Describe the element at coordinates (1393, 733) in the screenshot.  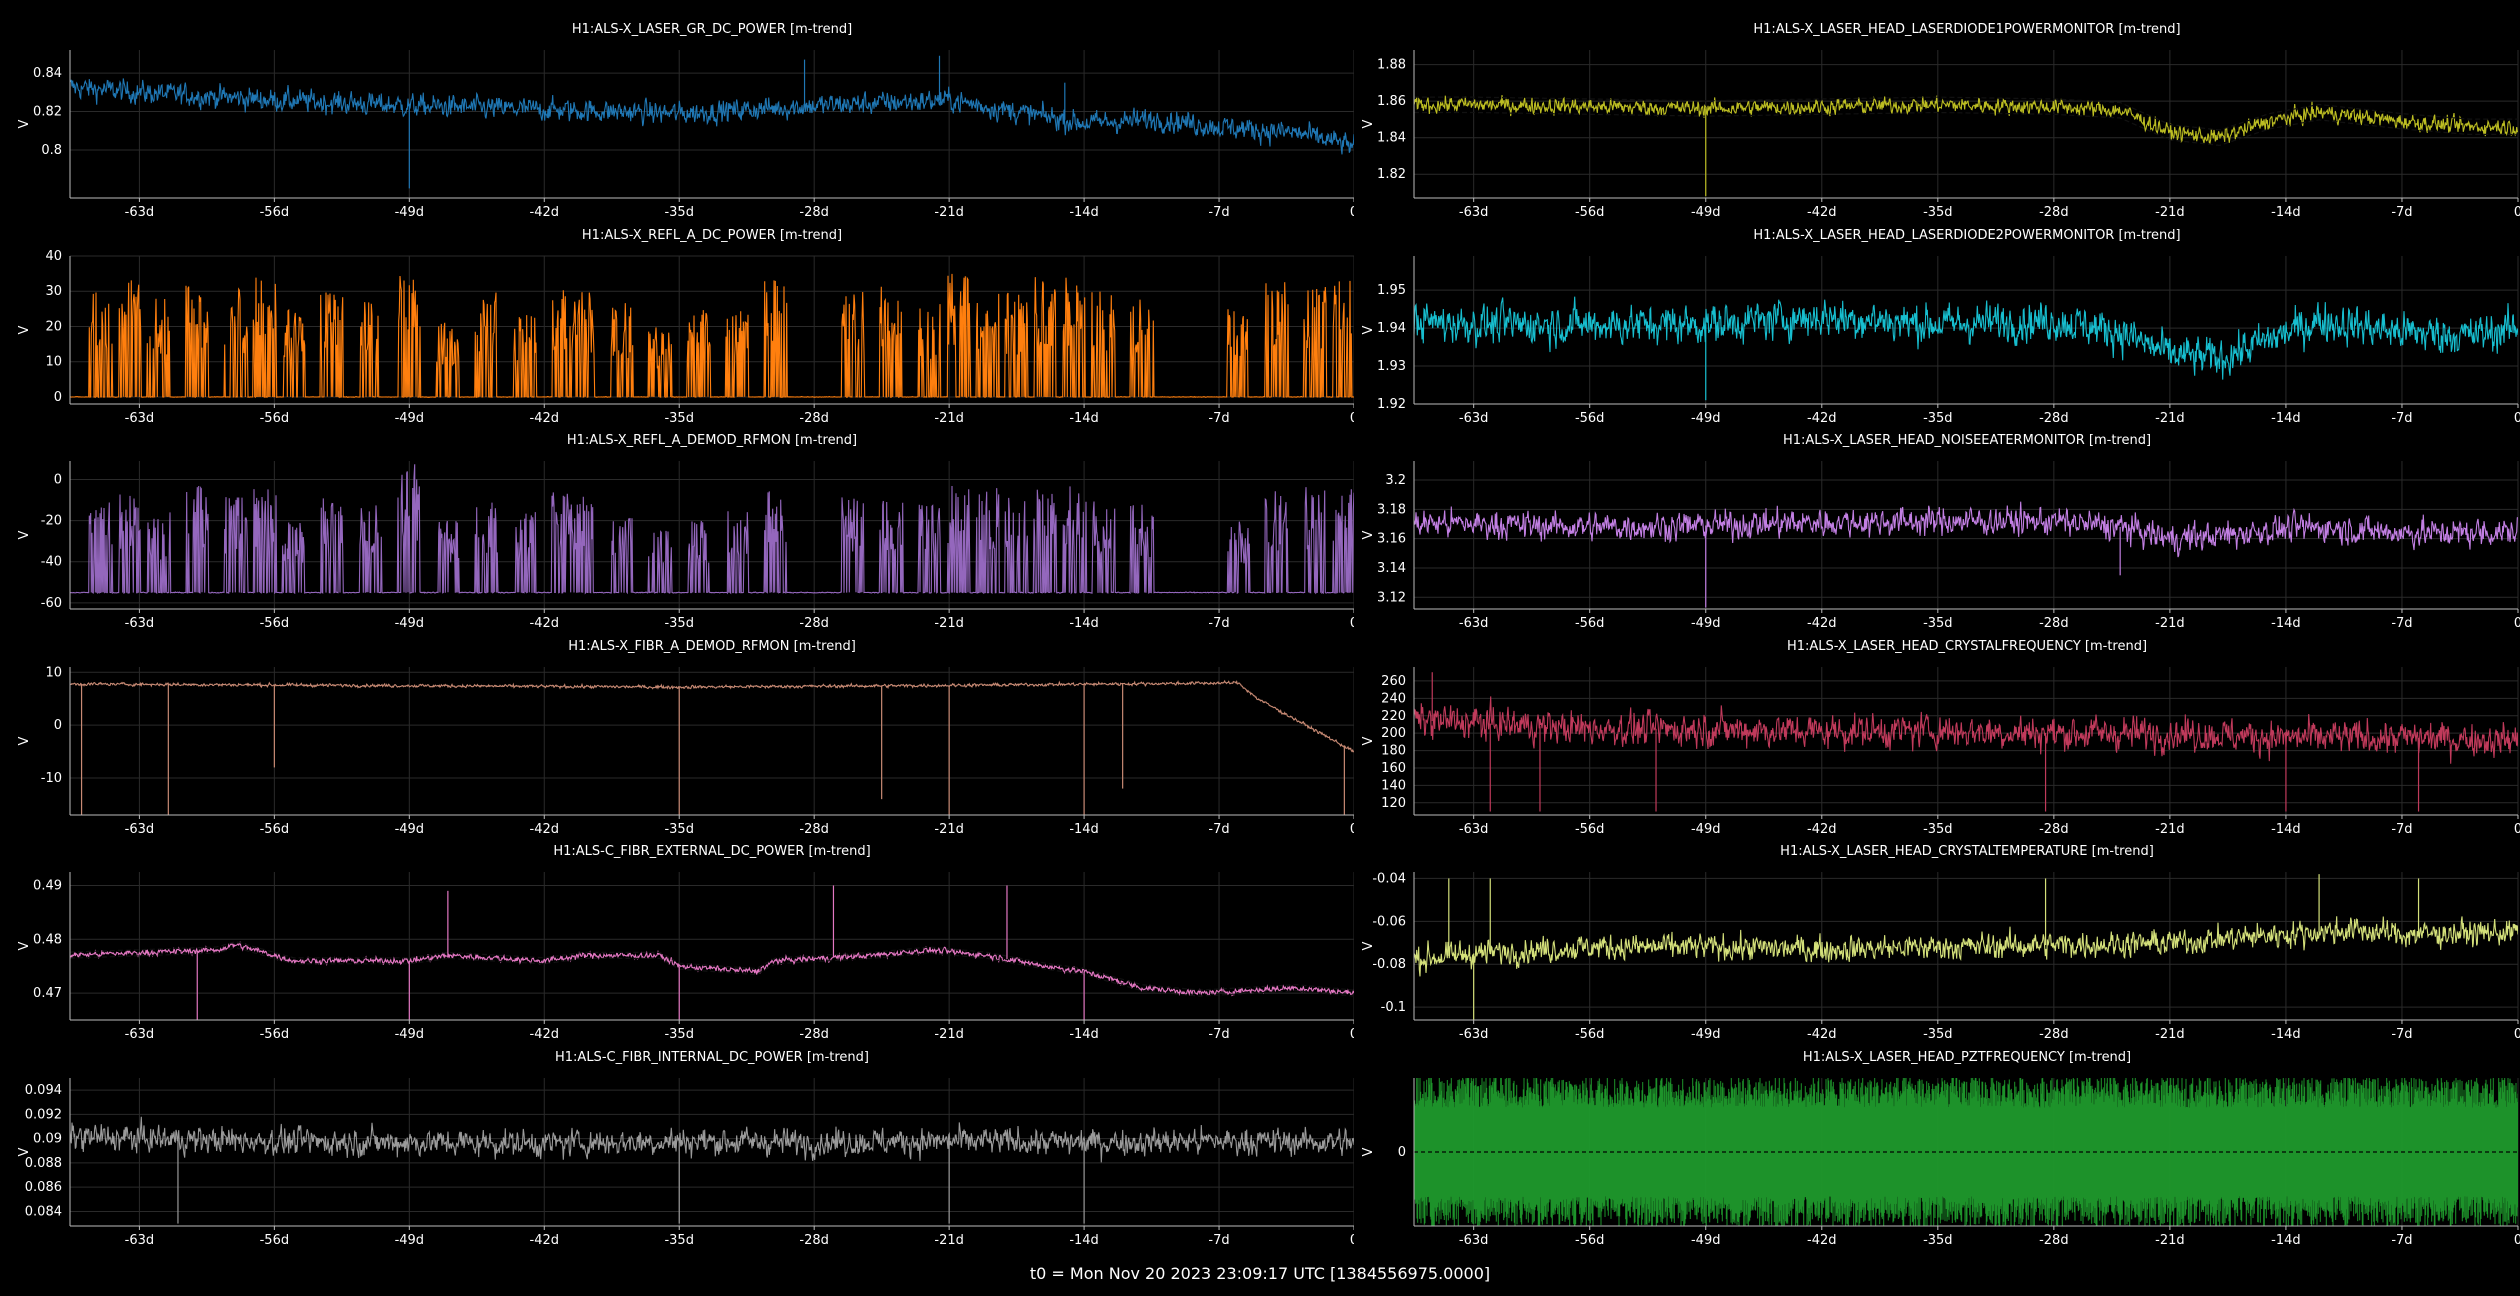
I see `y-tick-label: 200` at that location.